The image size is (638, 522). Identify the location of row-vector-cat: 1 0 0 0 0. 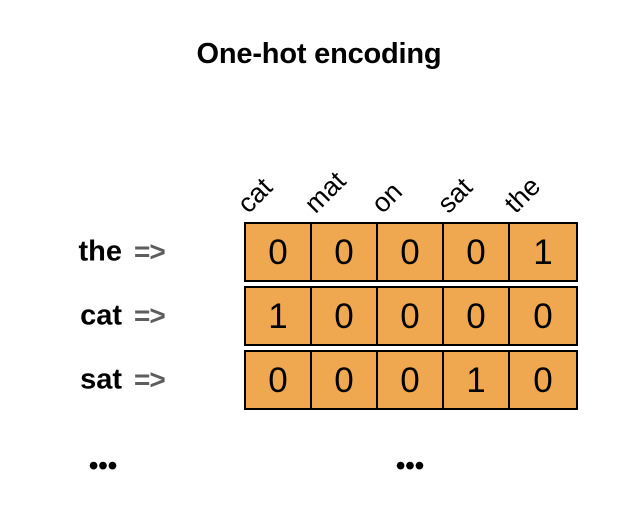
(411, 316).